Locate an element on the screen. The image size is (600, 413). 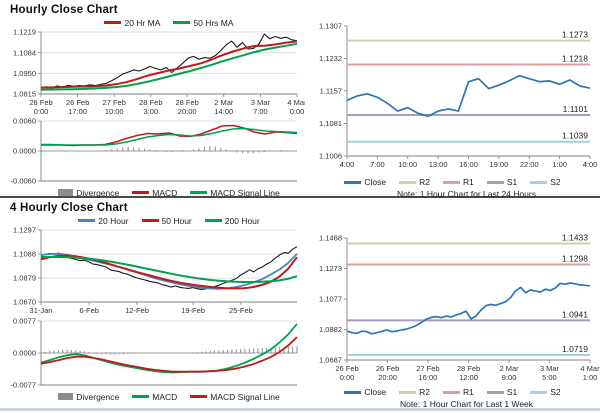
svg-text: 1.1081 is located at coordinates (330, 123).